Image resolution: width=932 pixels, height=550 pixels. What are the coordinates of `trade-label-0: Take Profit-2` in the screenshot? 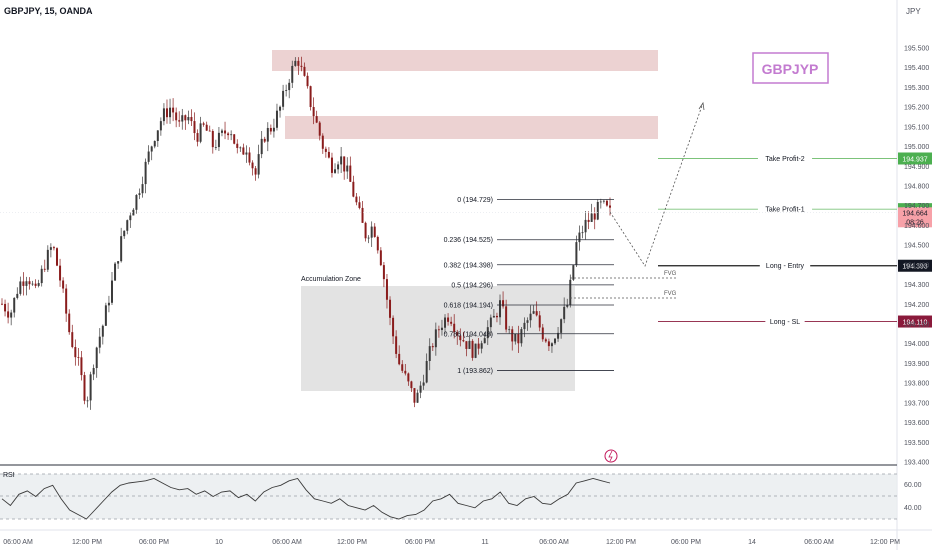 It's located at (784, 159).